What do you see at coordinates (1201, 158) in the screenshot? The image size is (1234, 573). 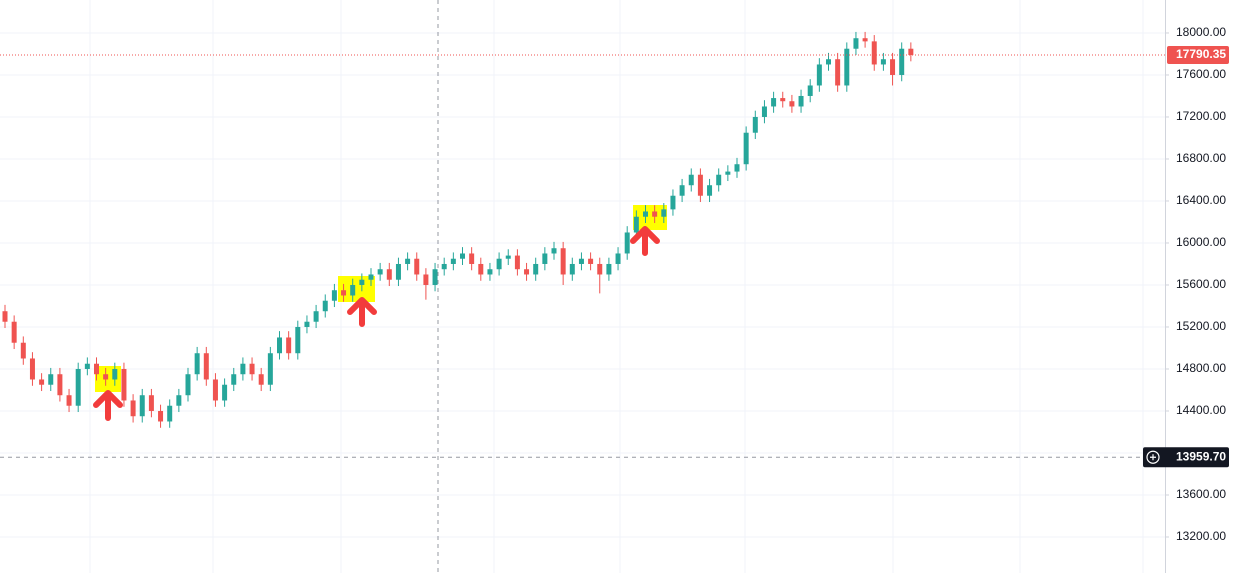 I see `y-tick-label: 16800.00` at bounding box center [1201, 158].